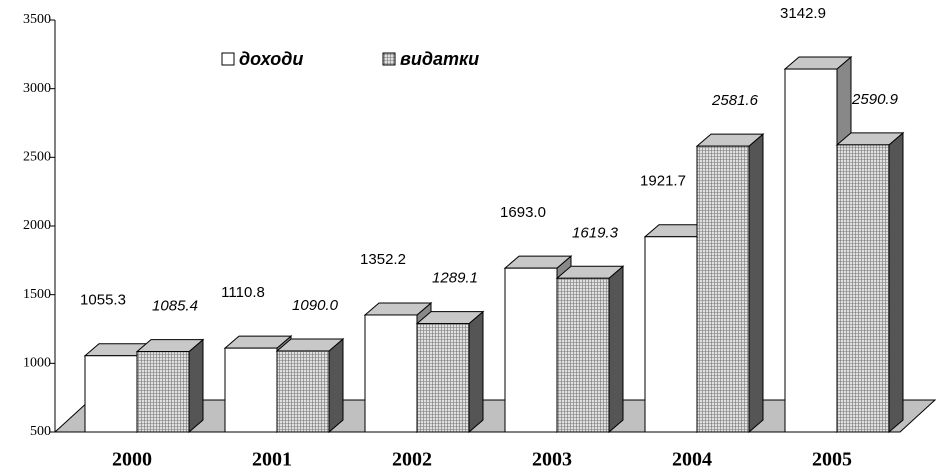 The width and height of the screenshot is (943, 473). Describe the element at coordinates (271, 59) in the screenshot. I see `legend-label: доходи` at that location.